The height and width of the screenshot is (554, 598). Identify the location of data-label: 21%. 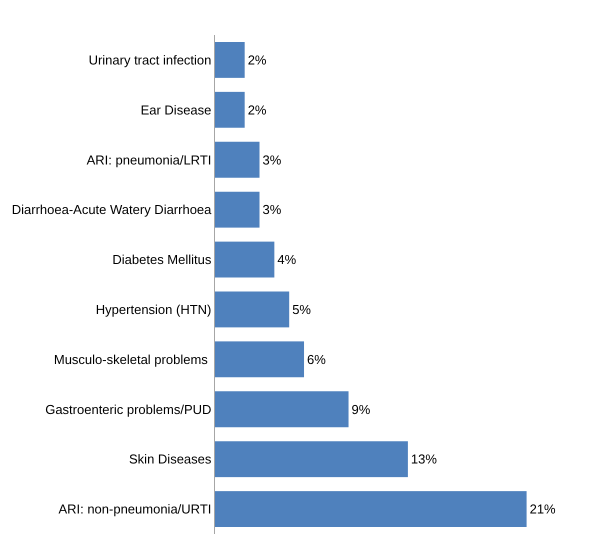
(543, 509).